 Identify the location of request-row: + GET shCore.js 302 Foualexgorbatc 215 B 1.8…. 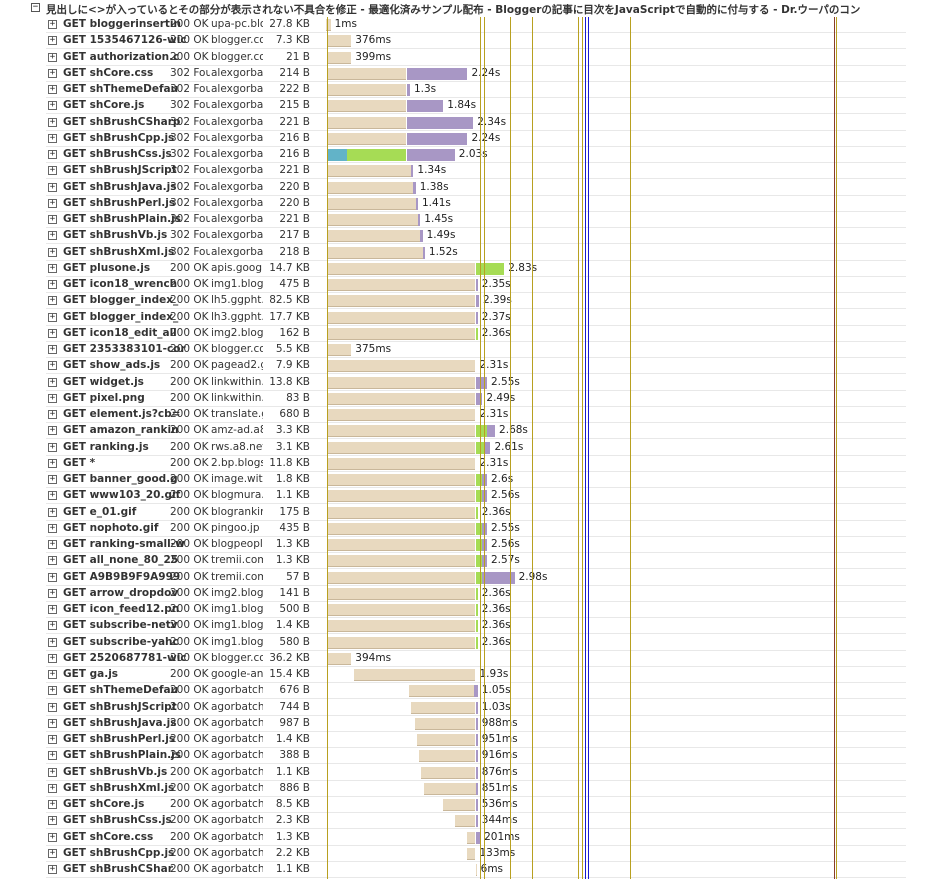
(476, 106).